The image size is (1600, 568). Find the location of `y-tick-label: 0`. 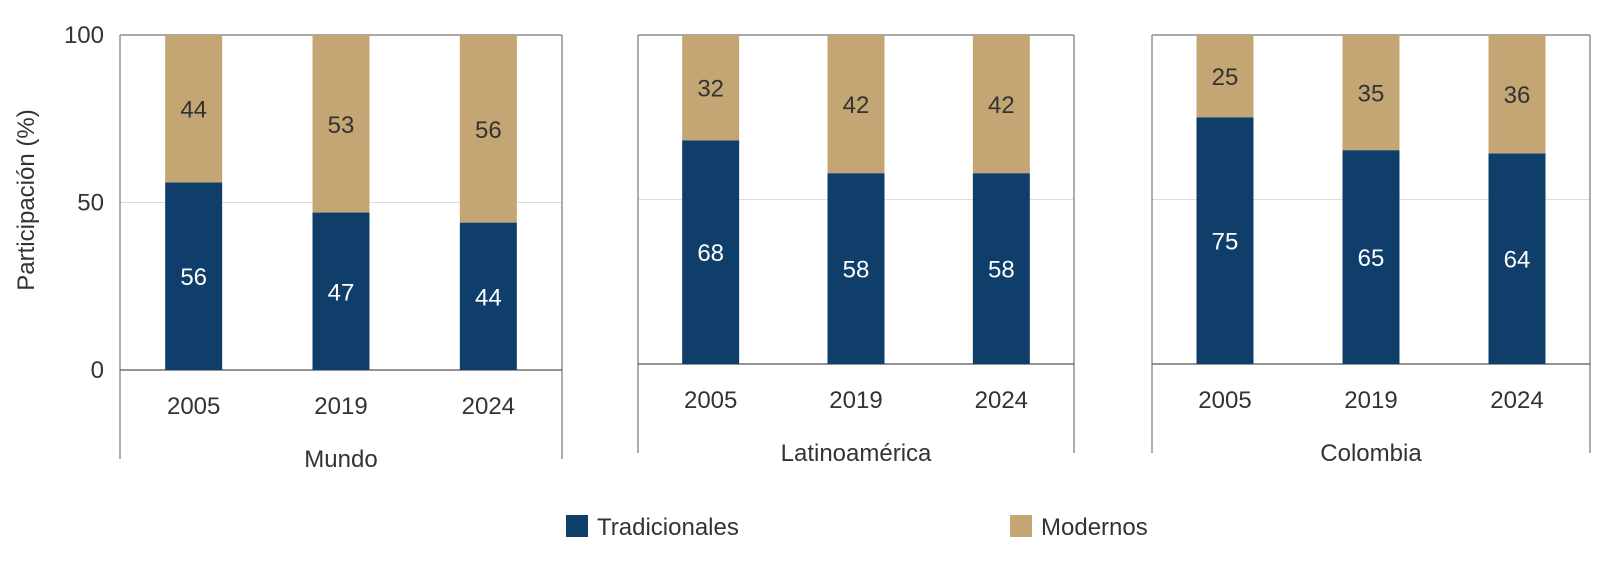

y-tick-label: 0 is located at coordinates (97, 370).